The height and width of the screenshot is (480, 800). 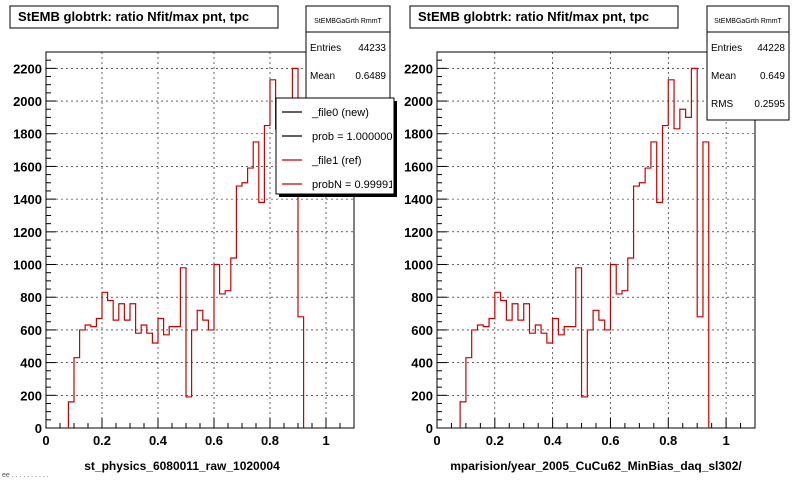 What do you see at coordinates (772, 76) in the screenshot?
I see `stats-value: 0.649` at bounding box center [772, 76].